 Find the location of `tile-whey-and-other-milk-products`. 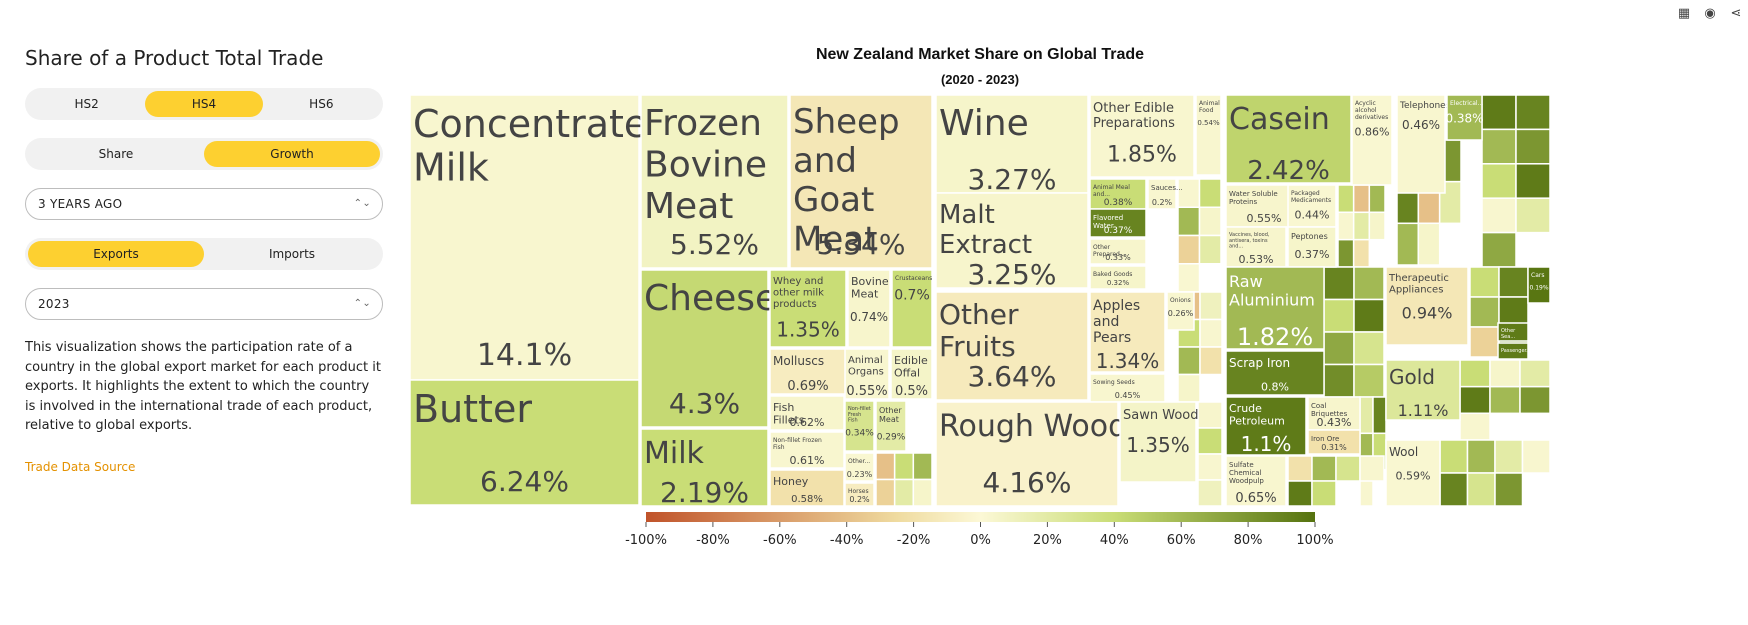

tile-whey-and-other-milk-products is located at coordinates (808, 308).